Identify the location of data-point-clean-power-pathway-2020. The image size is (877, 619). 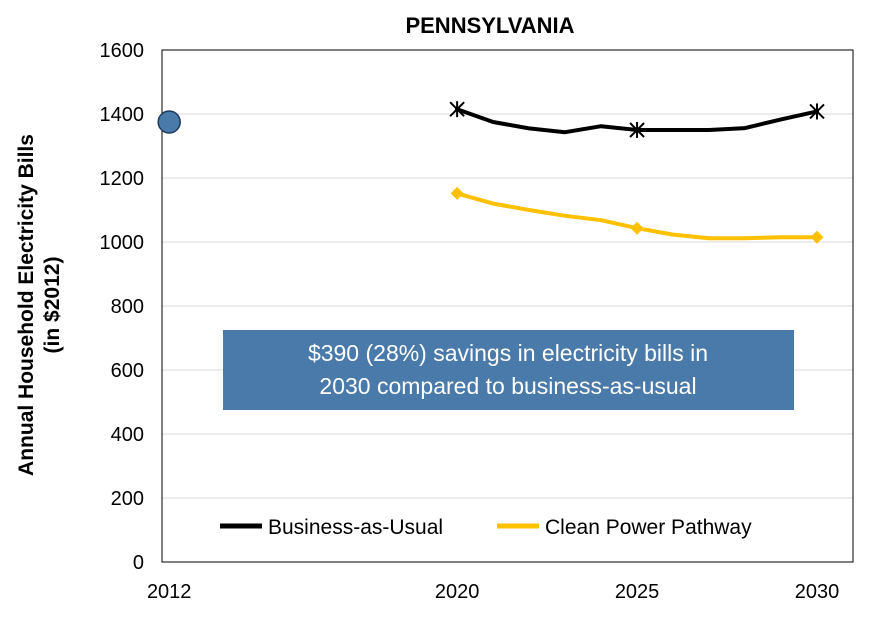
(457, 193).